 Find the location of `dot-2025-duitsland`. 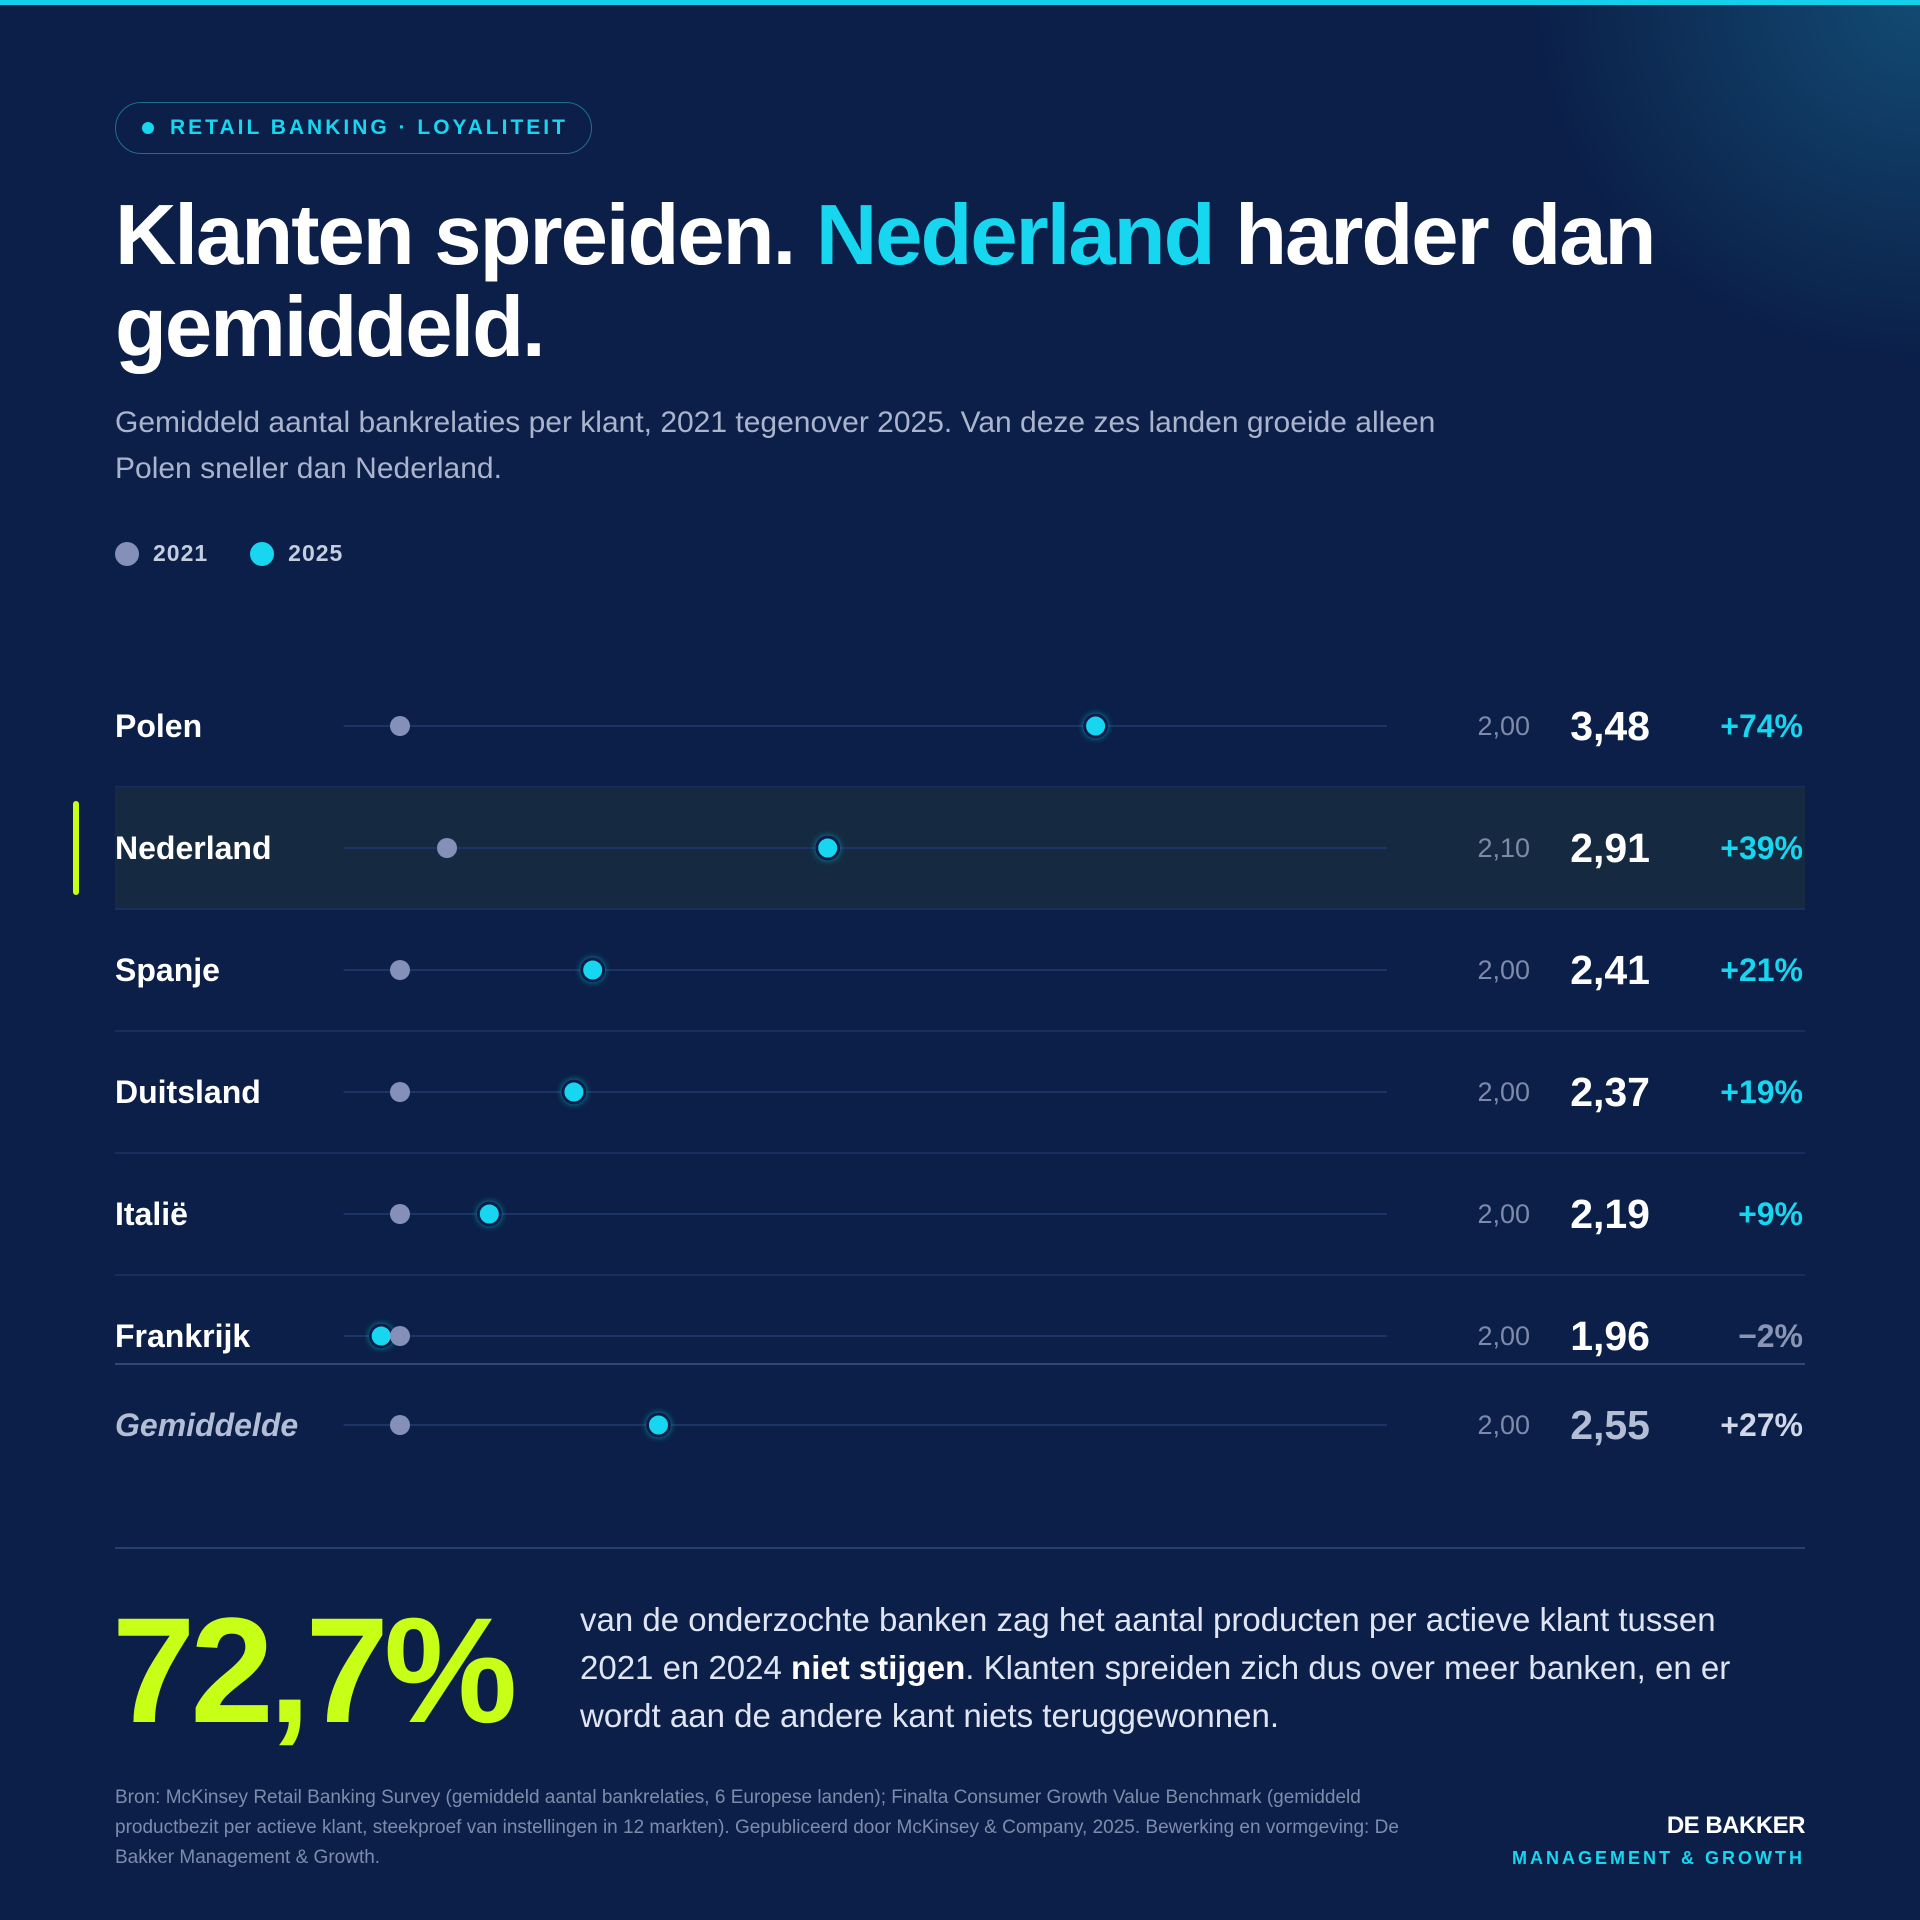

dot-2025-duitsland is located at coordinates (574, 1092).